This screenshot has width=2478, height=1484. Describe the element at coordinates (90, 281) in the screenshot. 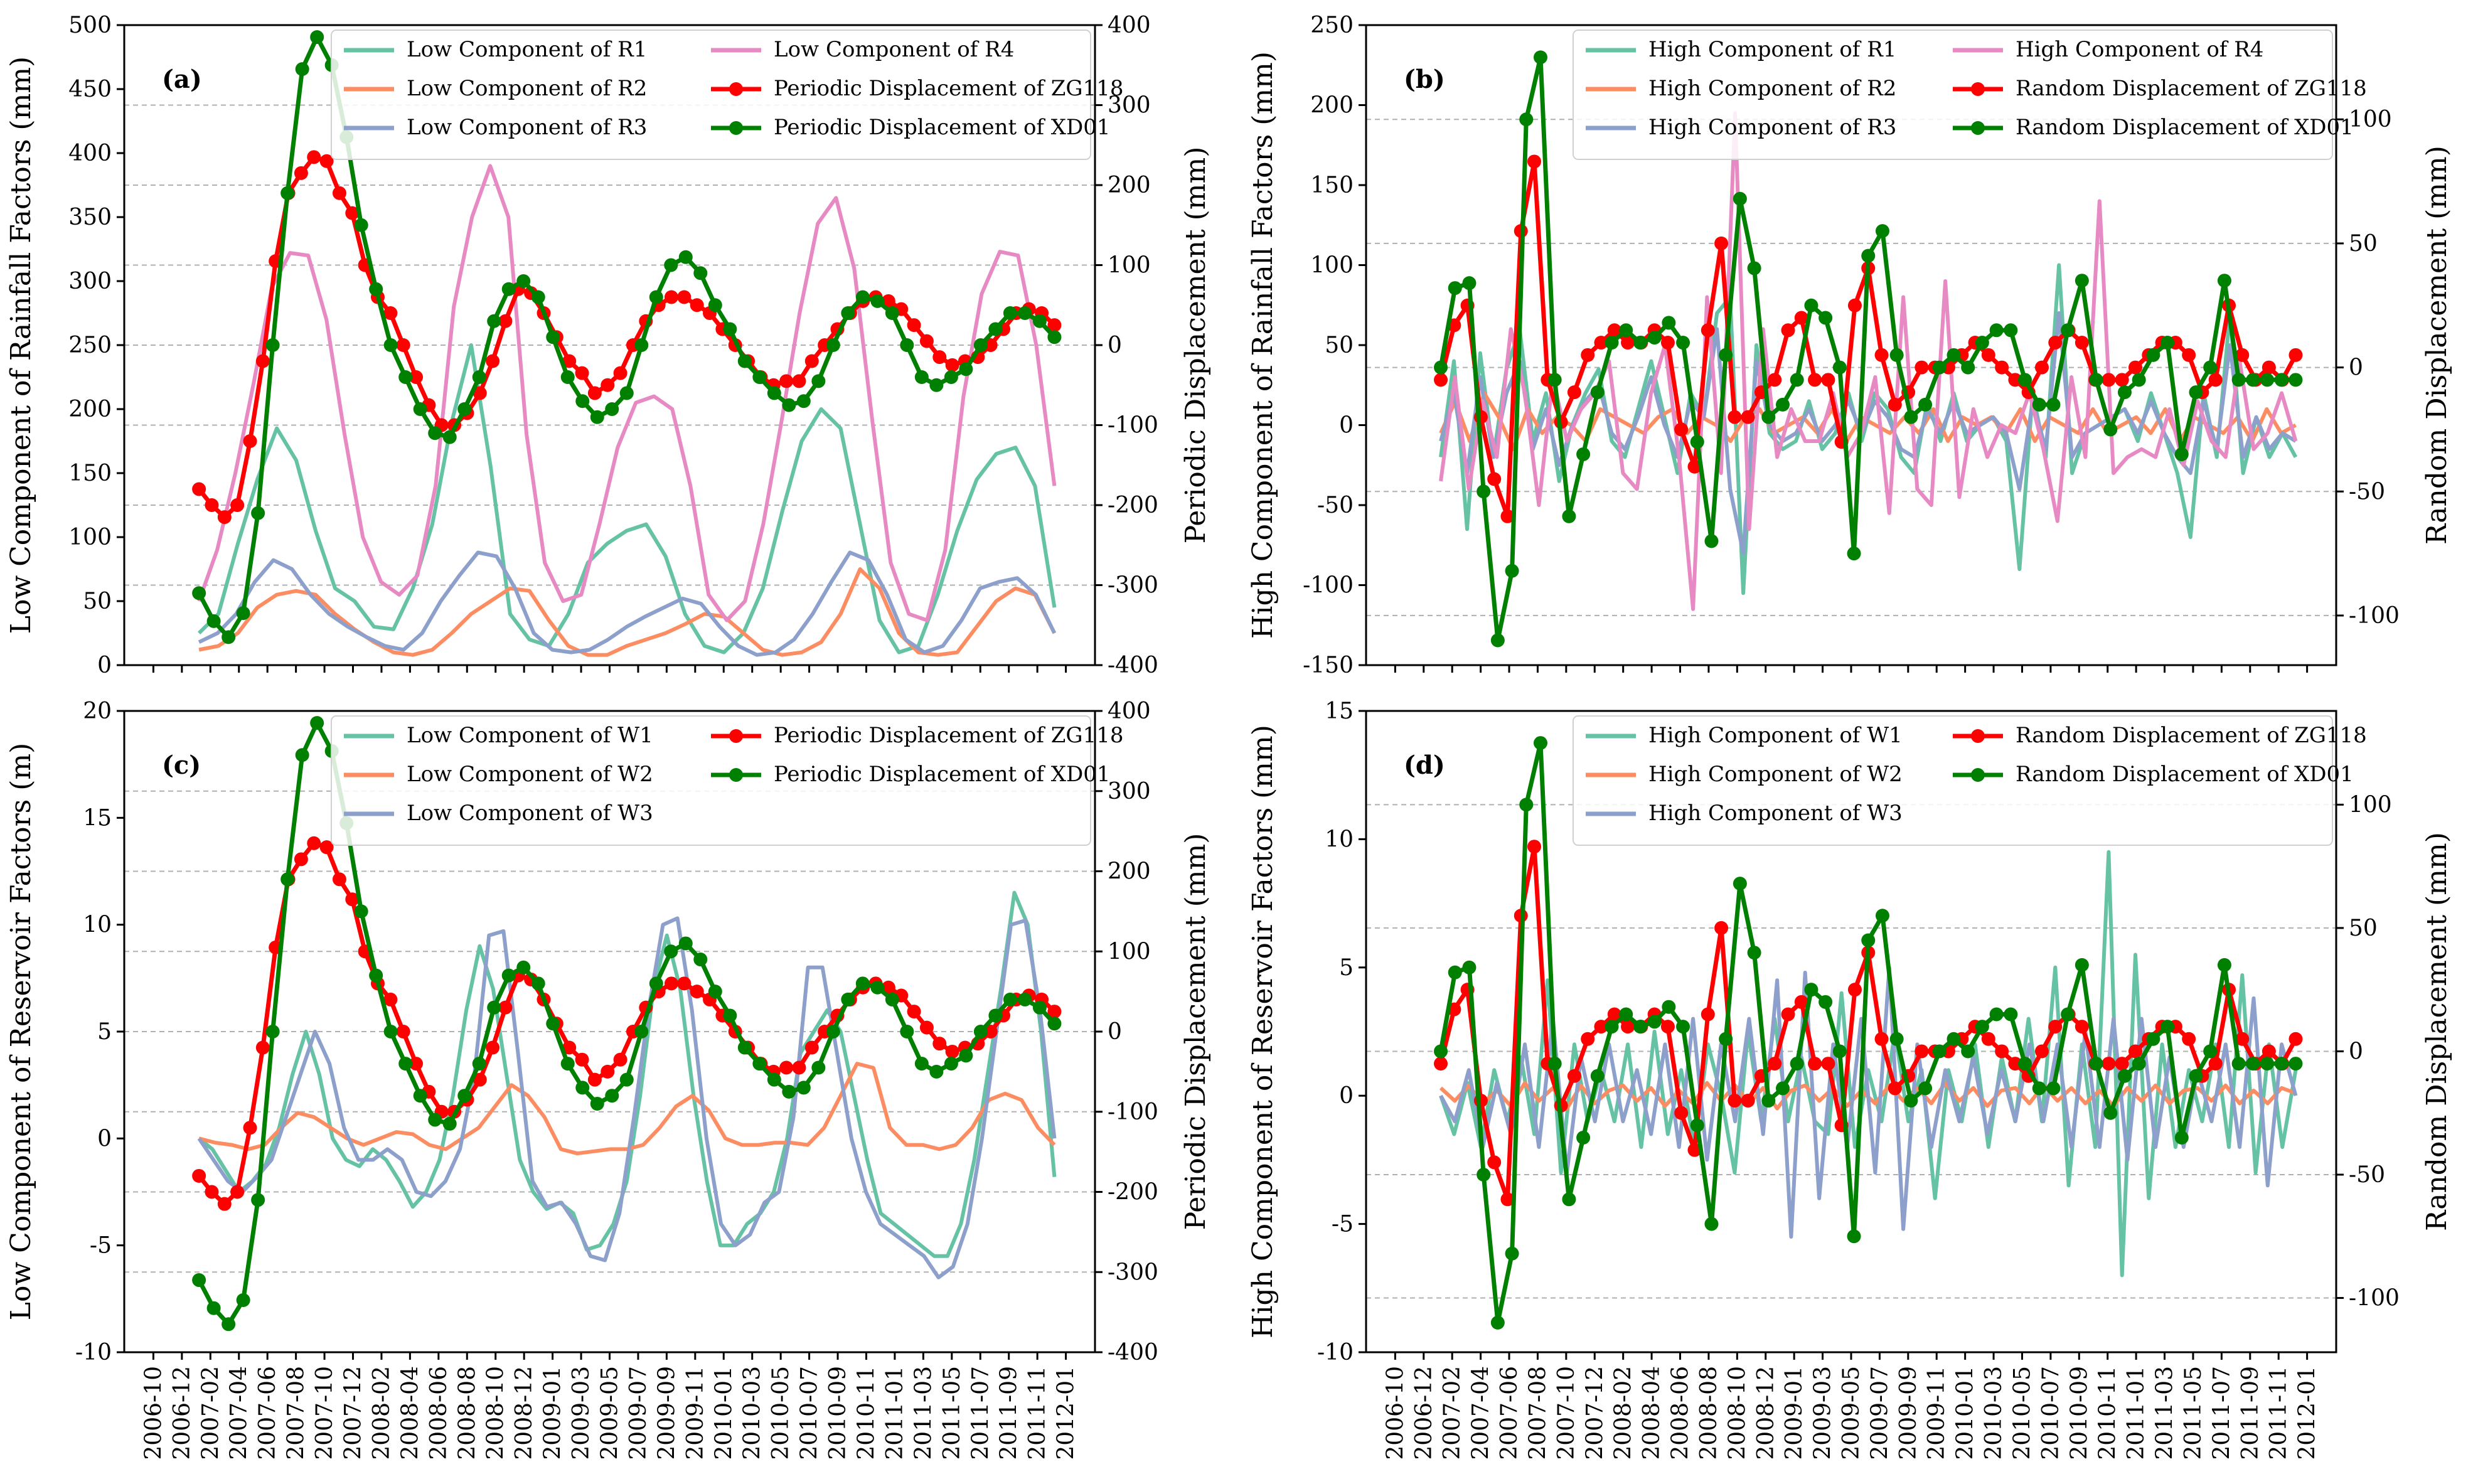

I see `y-tick-label: 300` at that location.